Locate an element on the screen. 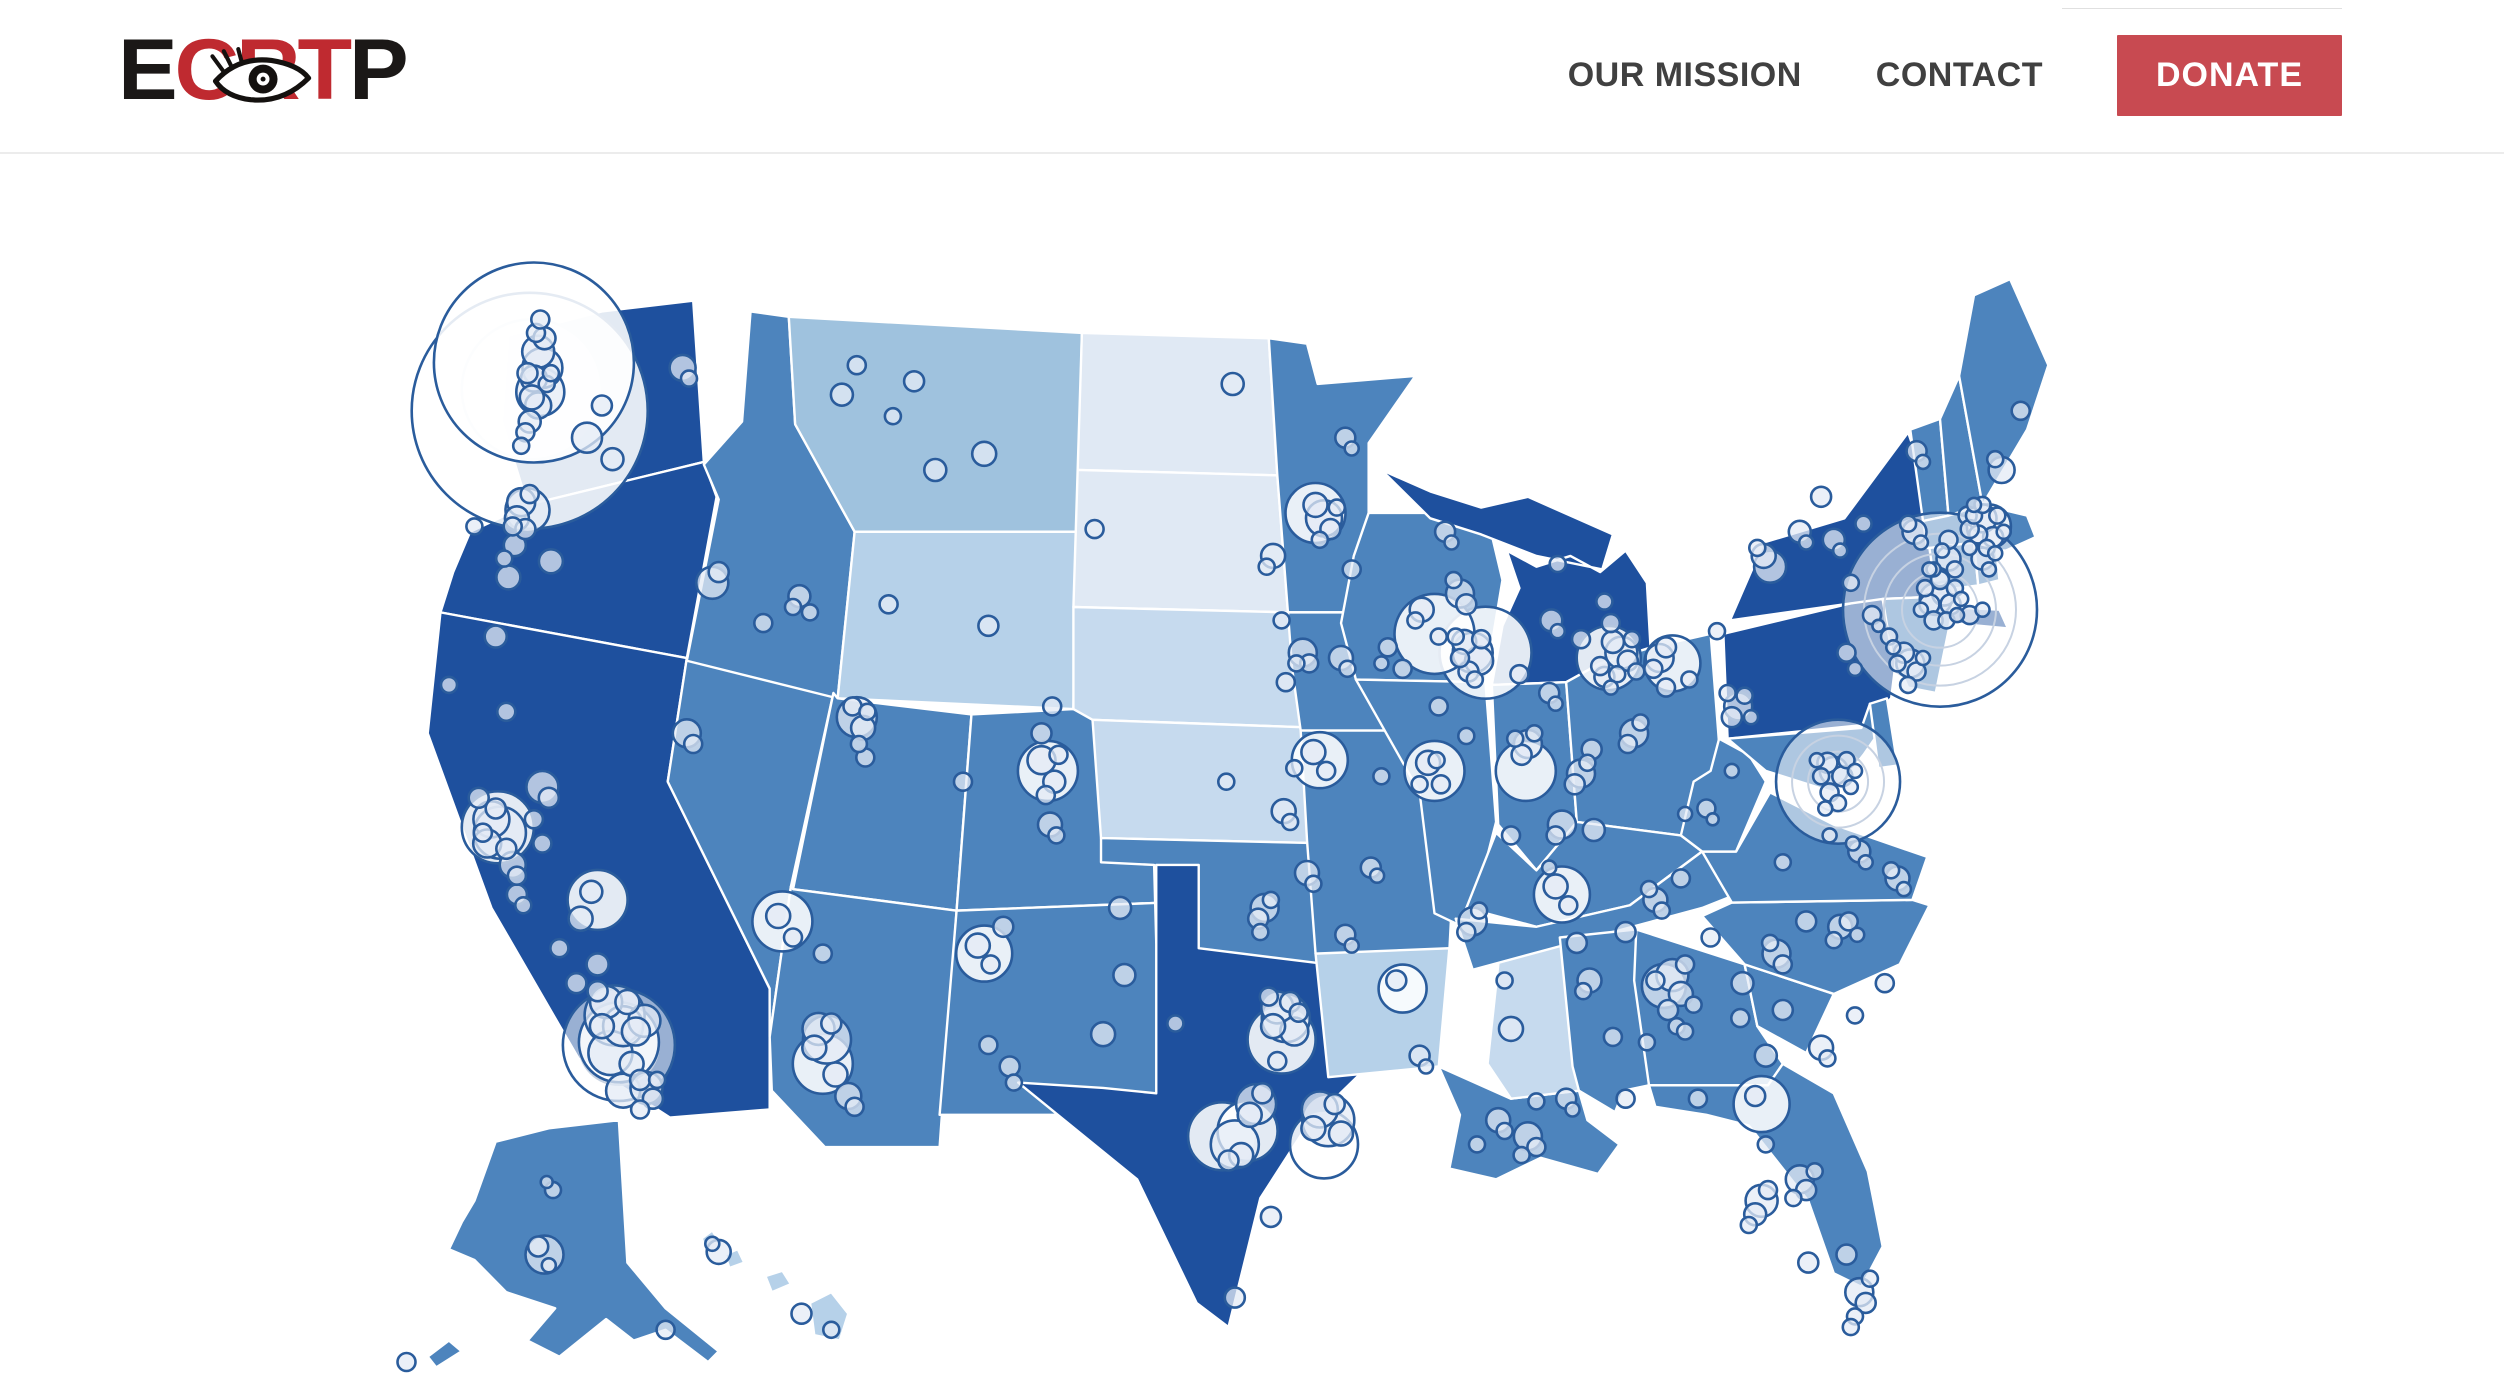 The image size is (2504, 1382). state-VA is located at coordinates (1814, 847).